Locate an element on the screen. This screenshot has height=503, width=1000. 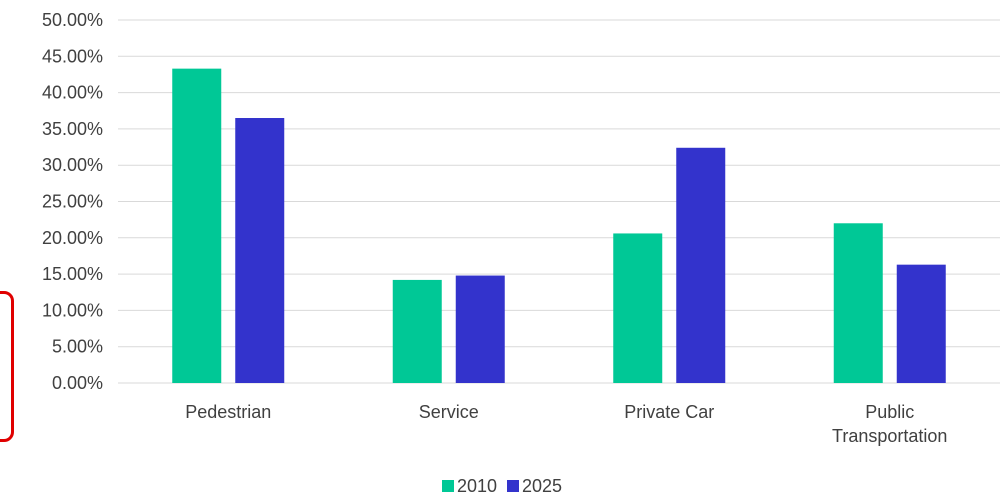
y-tick-label: 50.00% is located at coordinates (72, 20).